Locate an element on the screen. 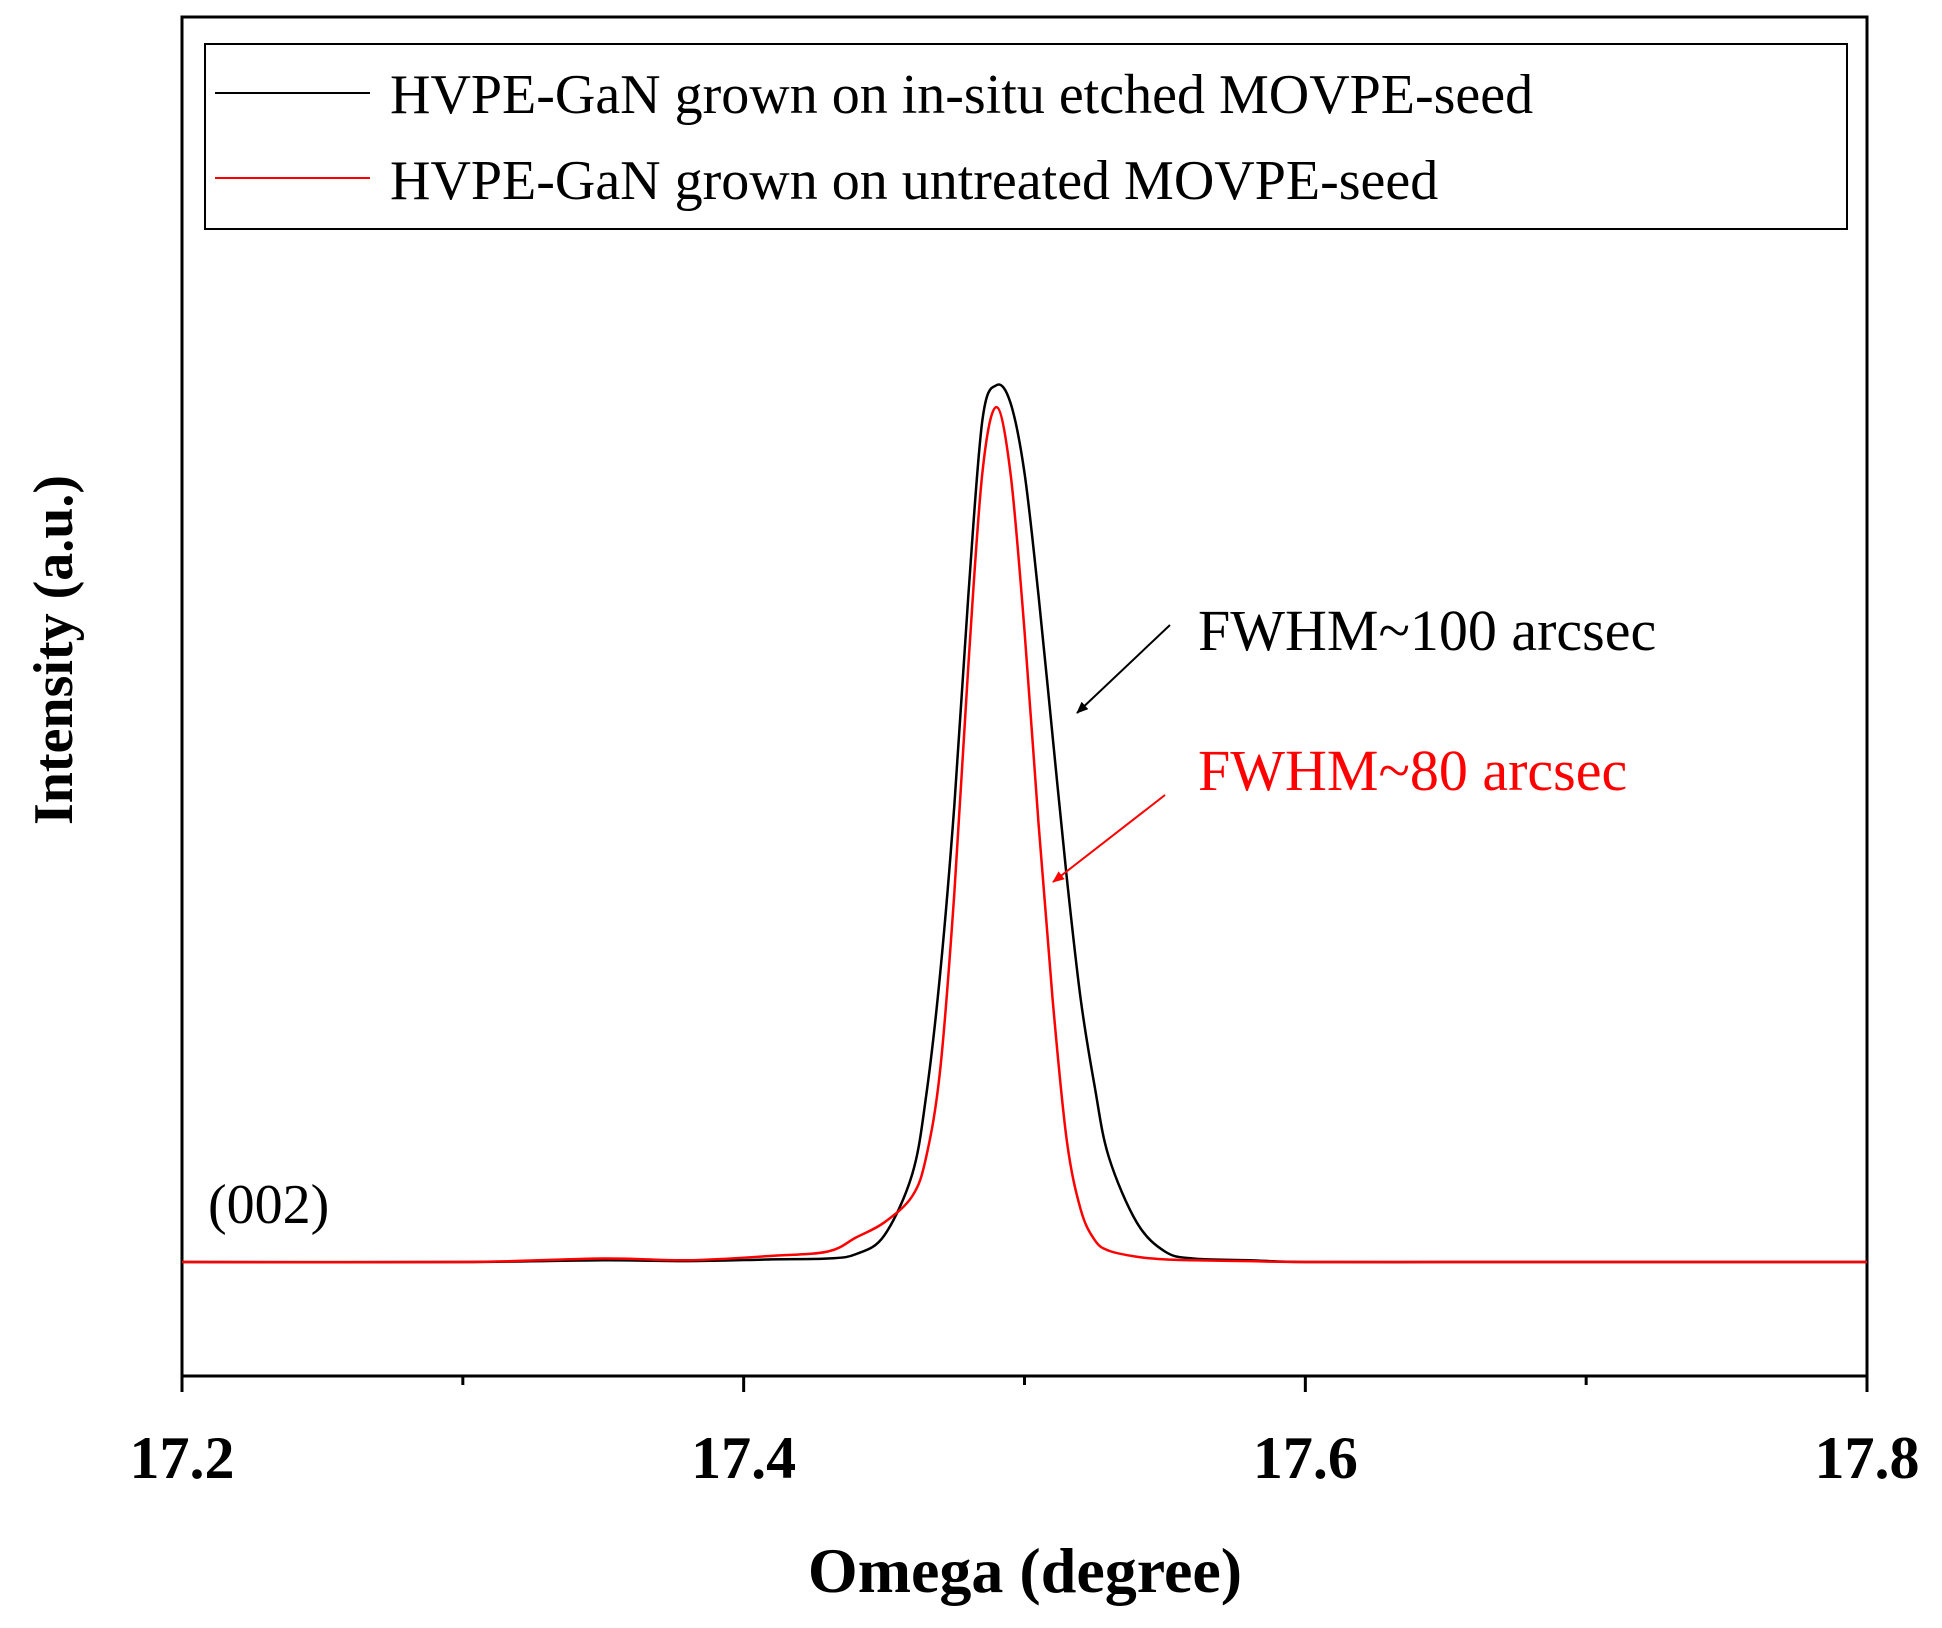 The image size is (1942, 1628). x-tick-label: 17.4 is located at coordinates (743, 1458).